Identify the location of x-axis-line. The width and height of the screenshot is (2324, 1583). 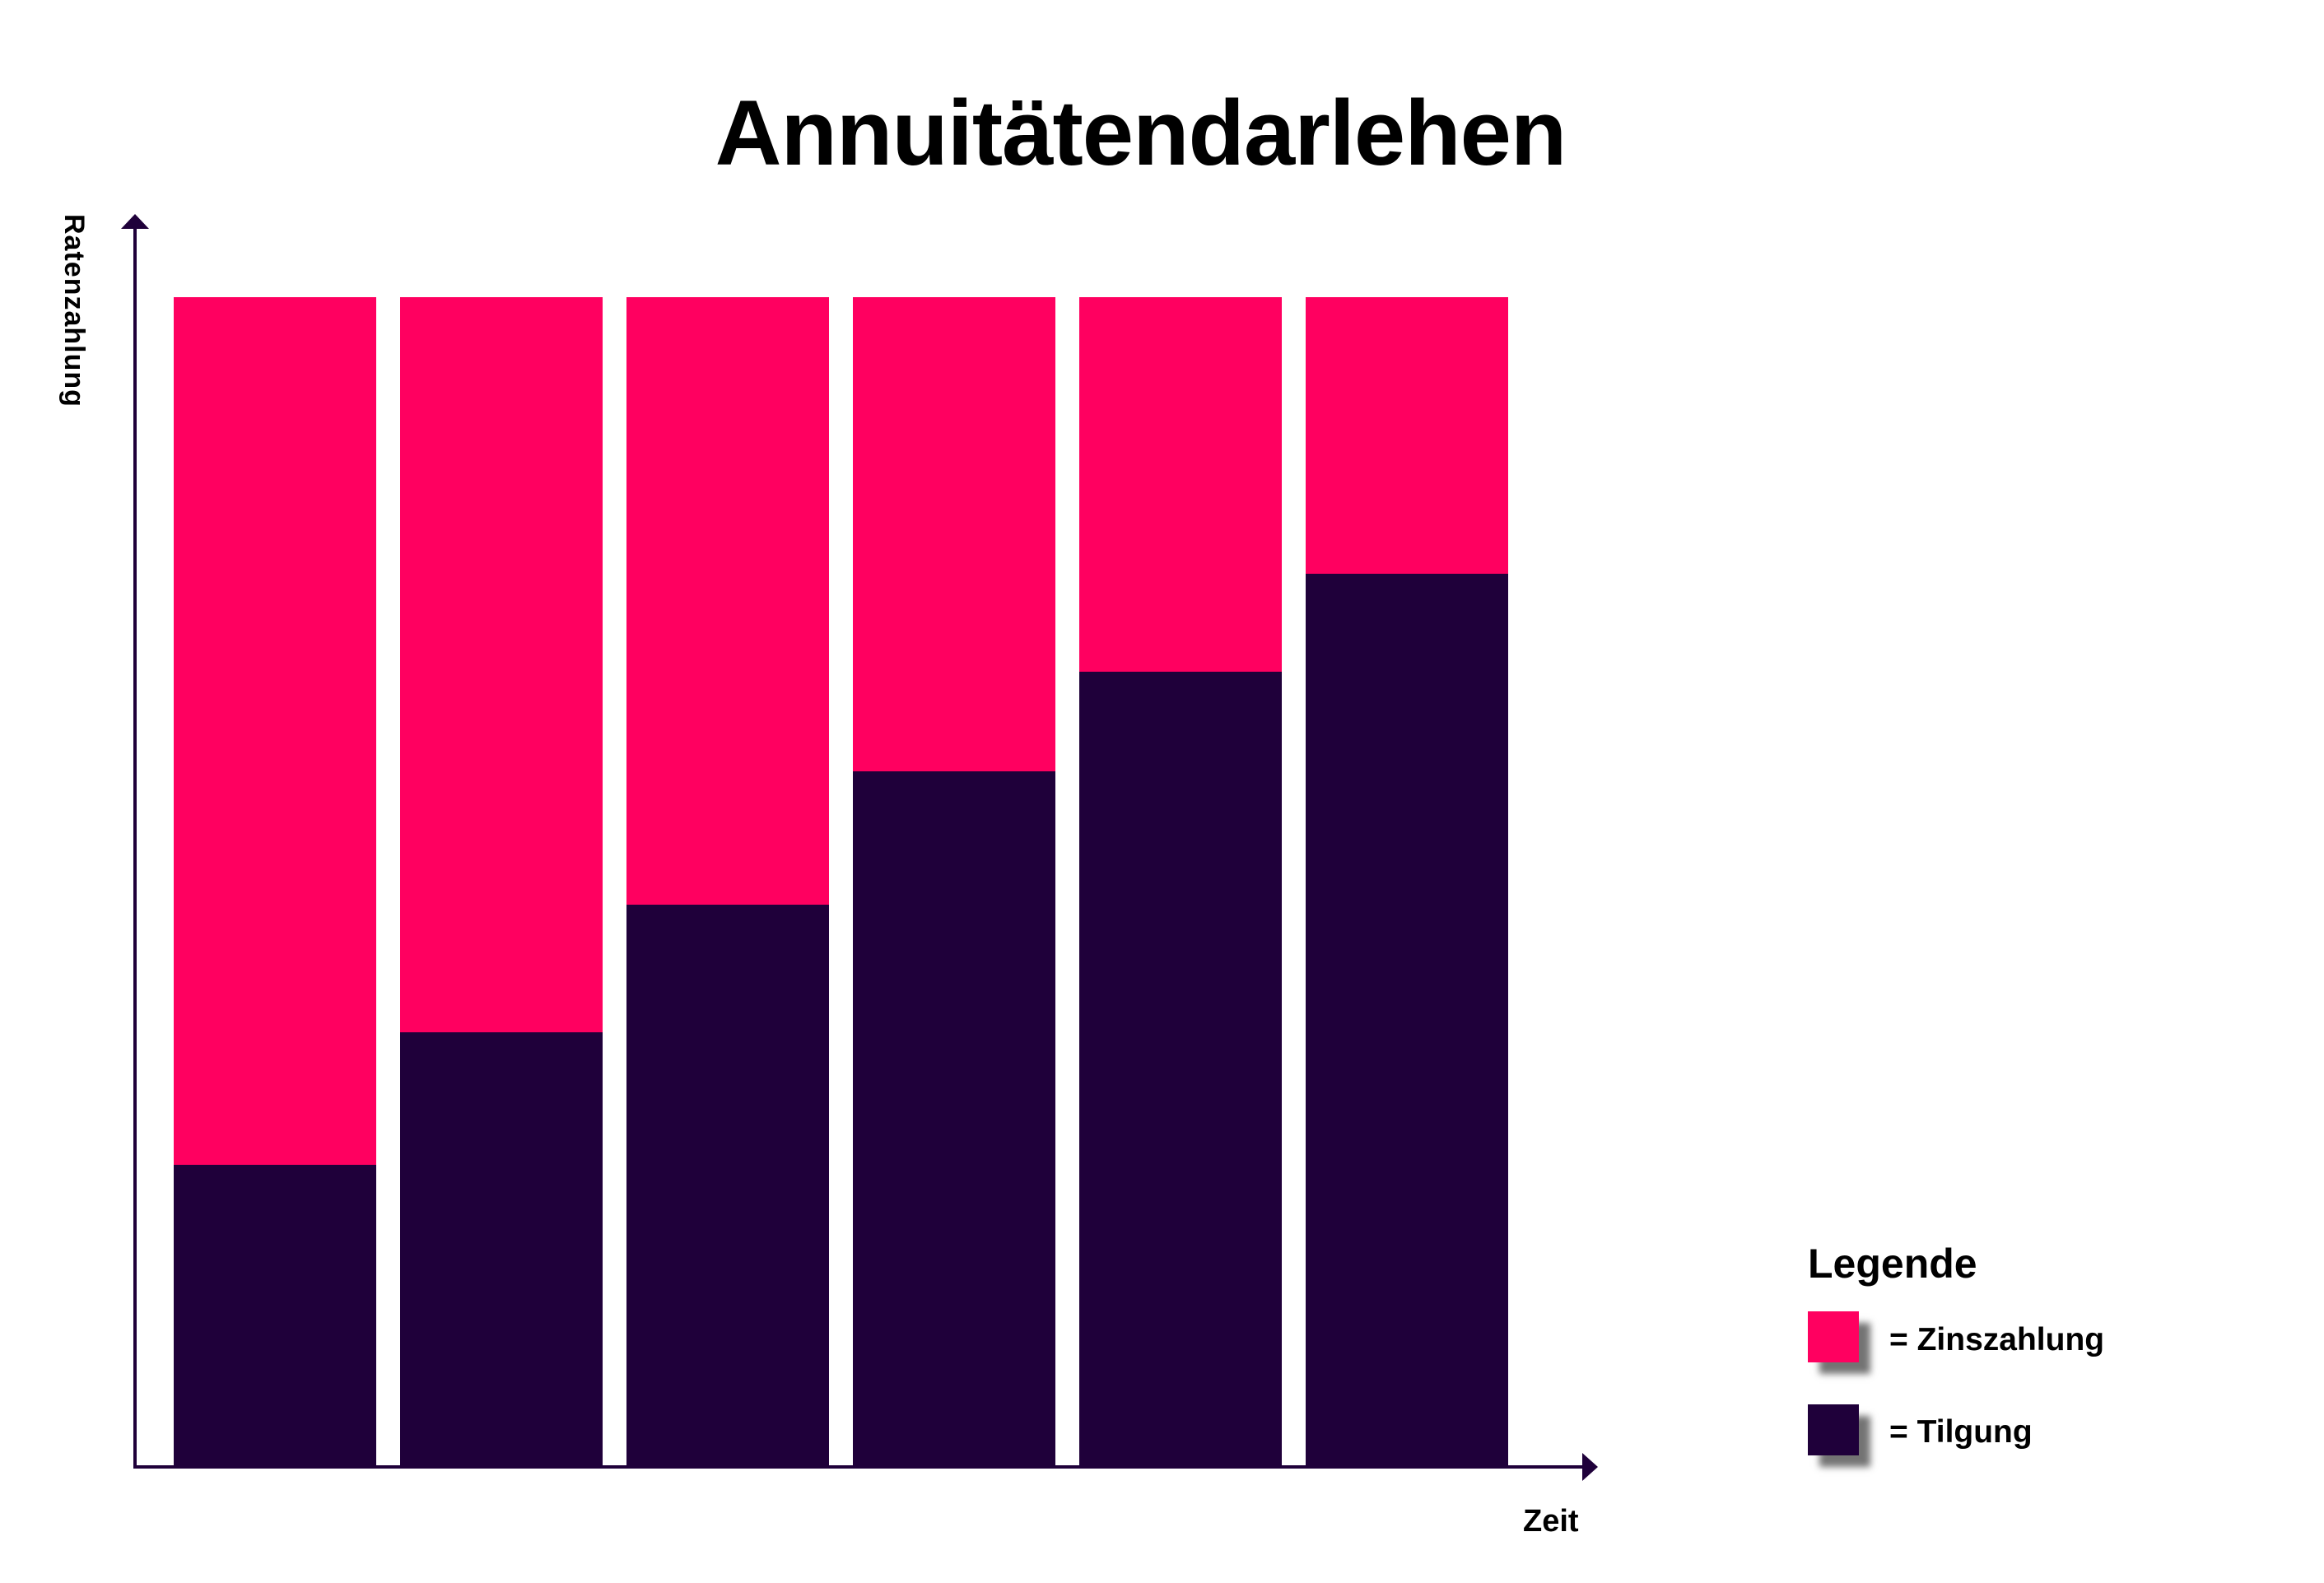
(859, 1467).